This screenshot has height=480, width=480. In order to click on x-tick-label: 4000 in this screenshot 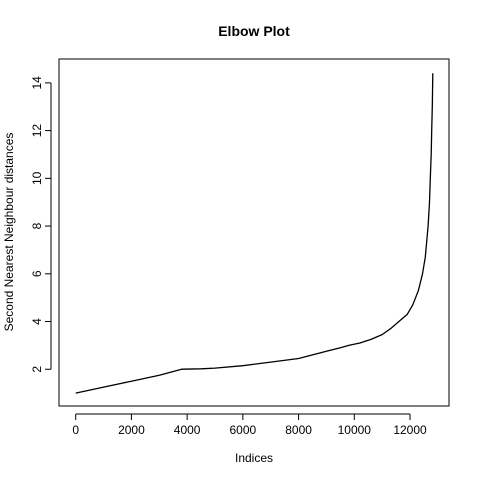, I will do `click(187, 430)`.